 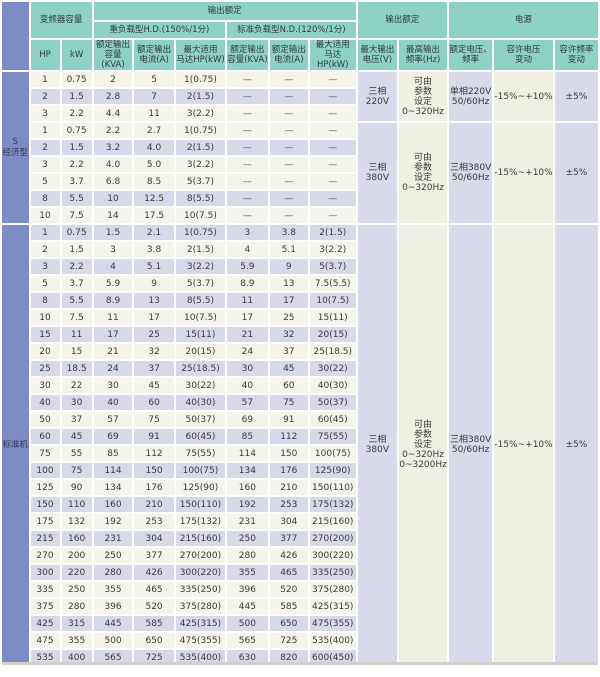 I want to click on cell-nd-current: 377, so click(x=288, y=538).